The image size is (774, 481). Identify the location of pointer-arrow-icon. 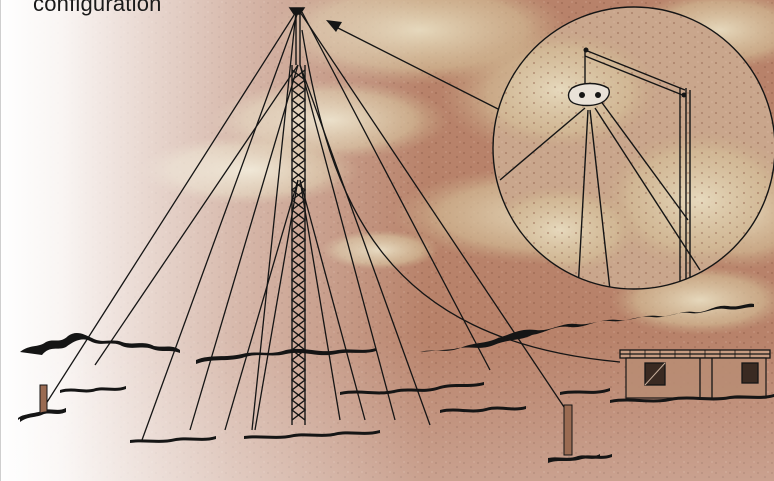
(413, 65).